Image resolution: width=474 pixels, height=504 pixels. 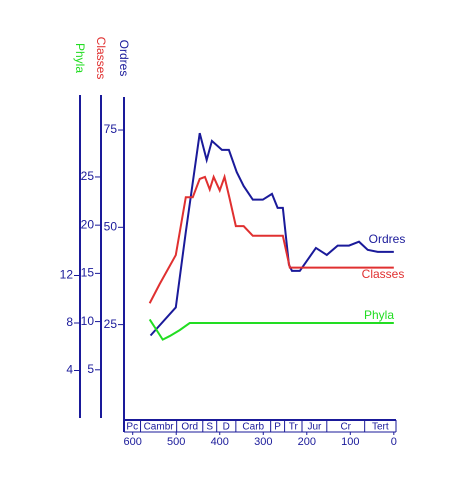 I want to click on x-tick-label: 300, so click(x=263, y=442).